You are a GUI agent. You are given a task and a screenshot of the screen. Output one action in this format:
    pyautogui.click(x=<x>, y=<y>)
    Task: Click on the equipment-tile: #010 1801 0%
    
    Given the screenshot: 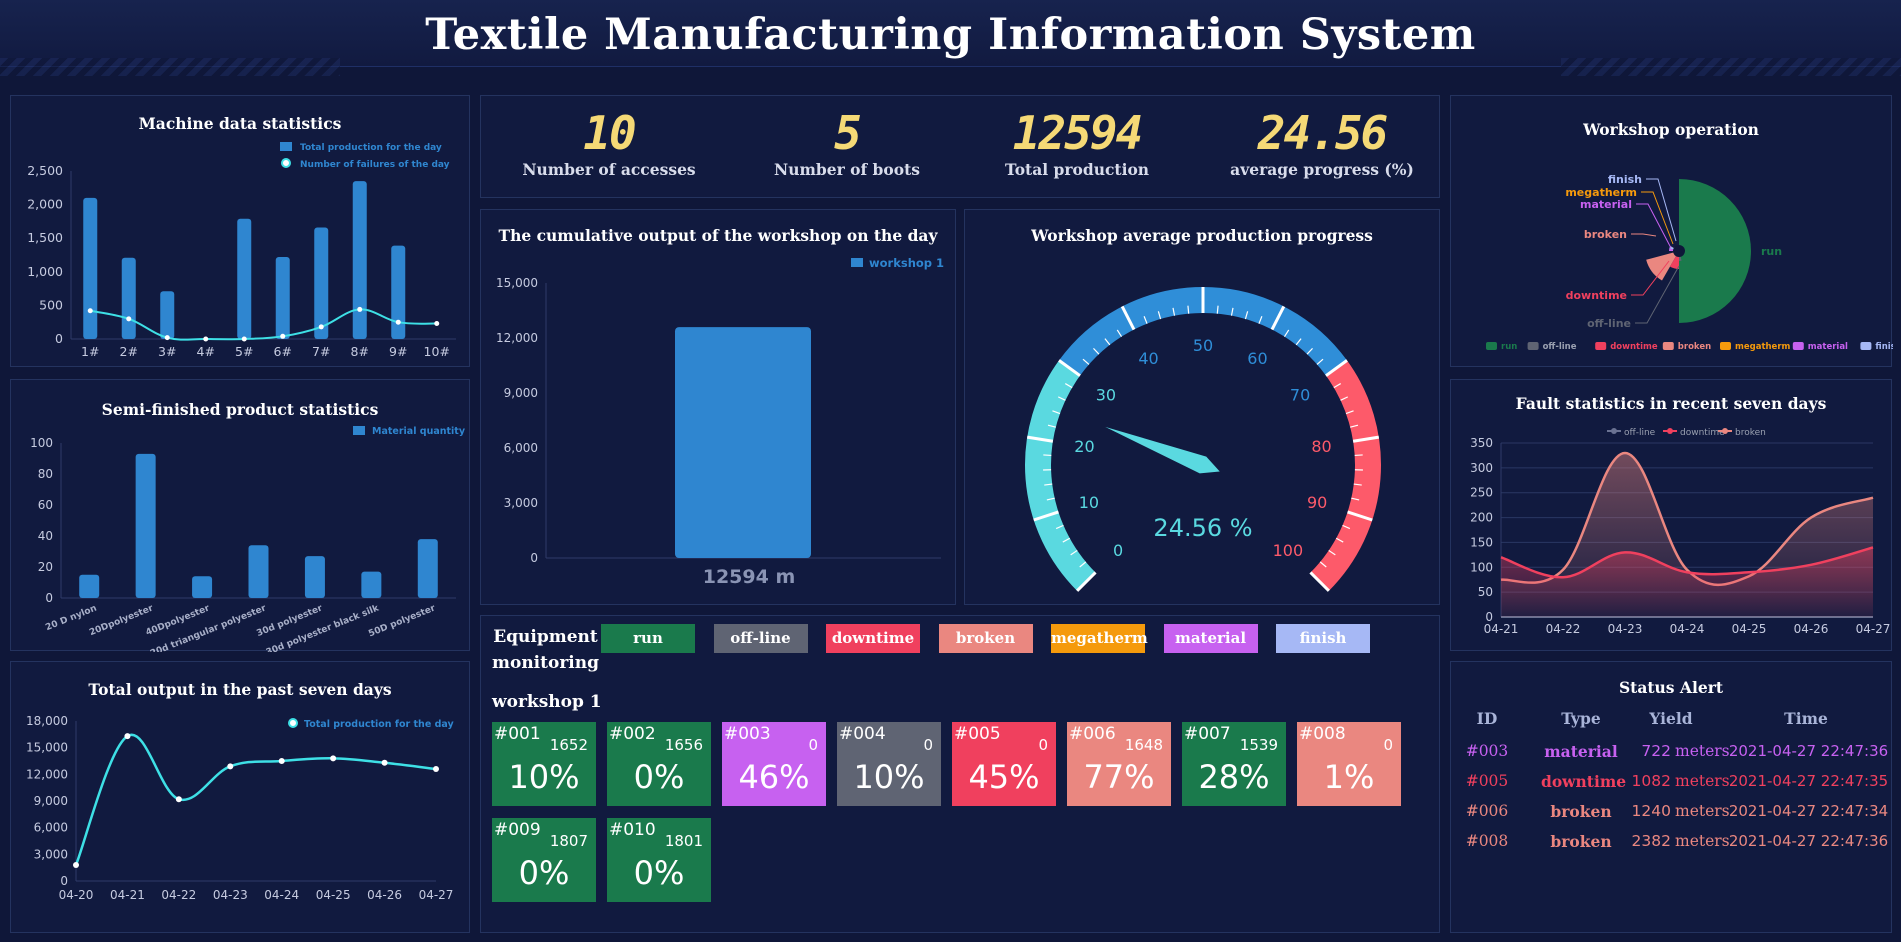 What is the action you would take?
    pyautogui.click(x=659, y=860)
    